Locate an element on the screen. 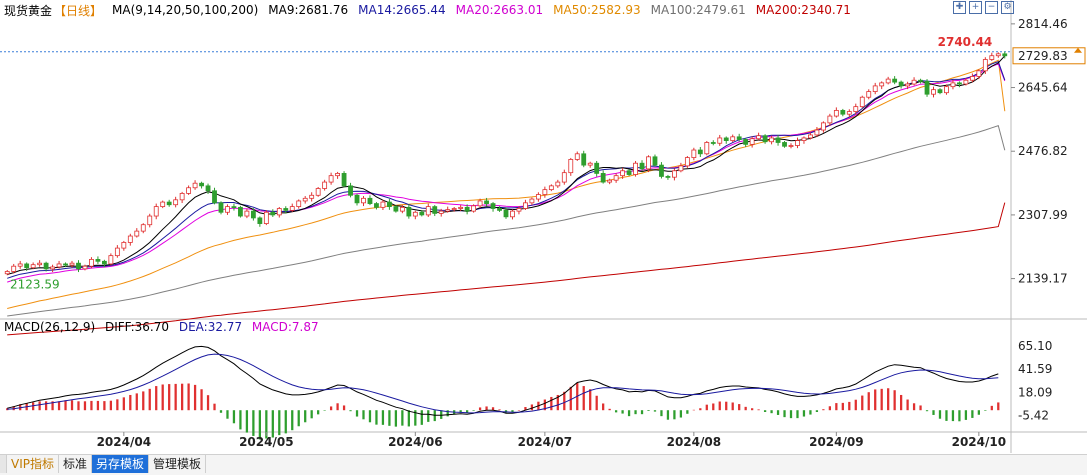 This screenshot has height=475, width=1087. period-label: 【日线】 is located at coordinates (78, 10).